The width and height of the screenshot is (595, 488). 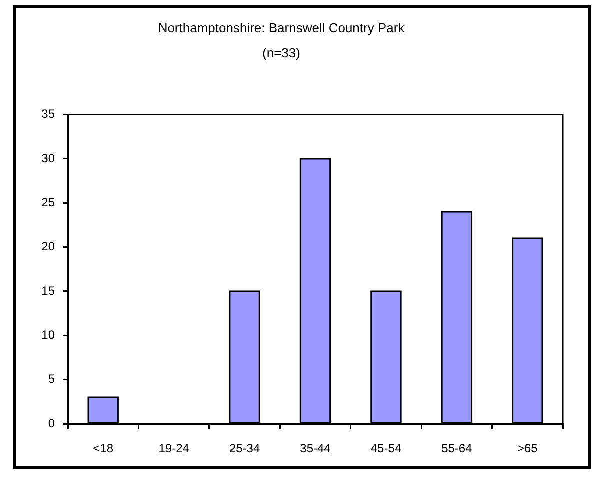 What do you see at coordinates (527, 449) in the screenshot?
I see `x-tick-label: >65` at bounding box center [527, 449].